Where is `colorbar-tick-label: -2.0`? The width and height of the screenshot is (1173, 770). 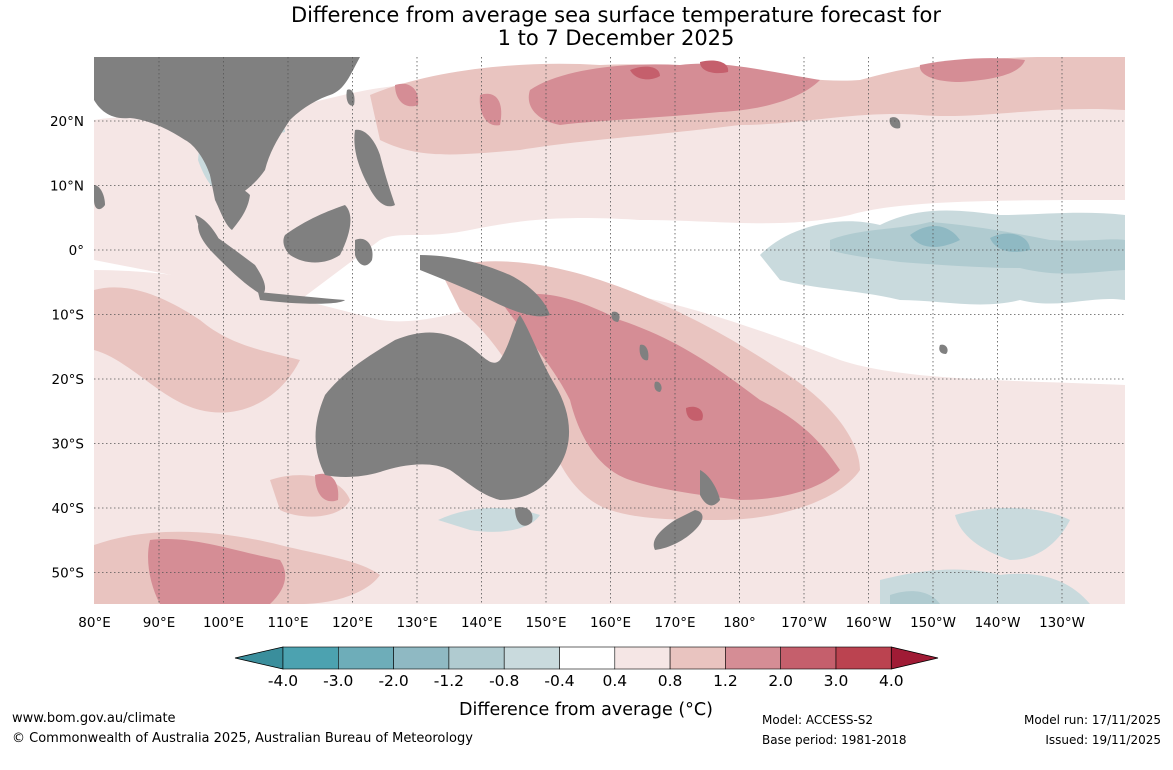
colorbar-tick-label: -2.0 is located at coordinates (393, 681).